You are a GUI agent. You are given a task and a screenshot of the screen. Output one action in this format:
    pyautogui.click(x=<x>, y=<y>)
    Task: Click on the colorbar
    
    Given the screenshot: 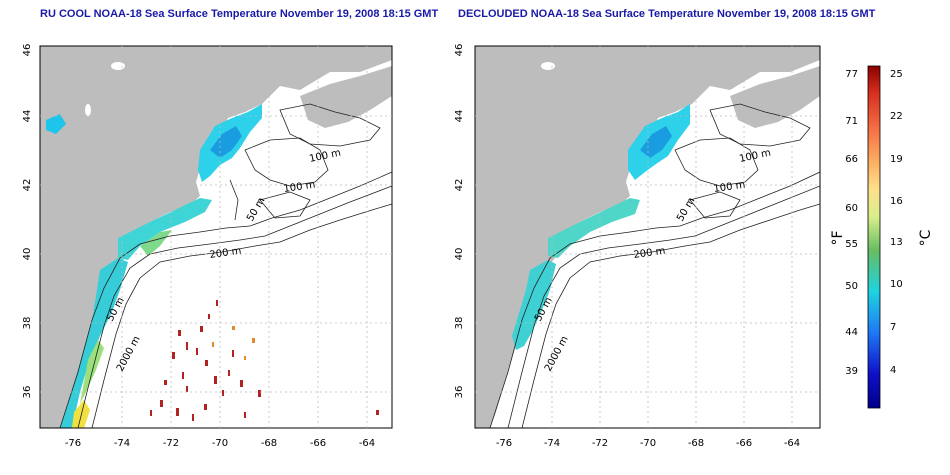 What is the action you would take?
    pyautogui.click(x=874, y=237)
    